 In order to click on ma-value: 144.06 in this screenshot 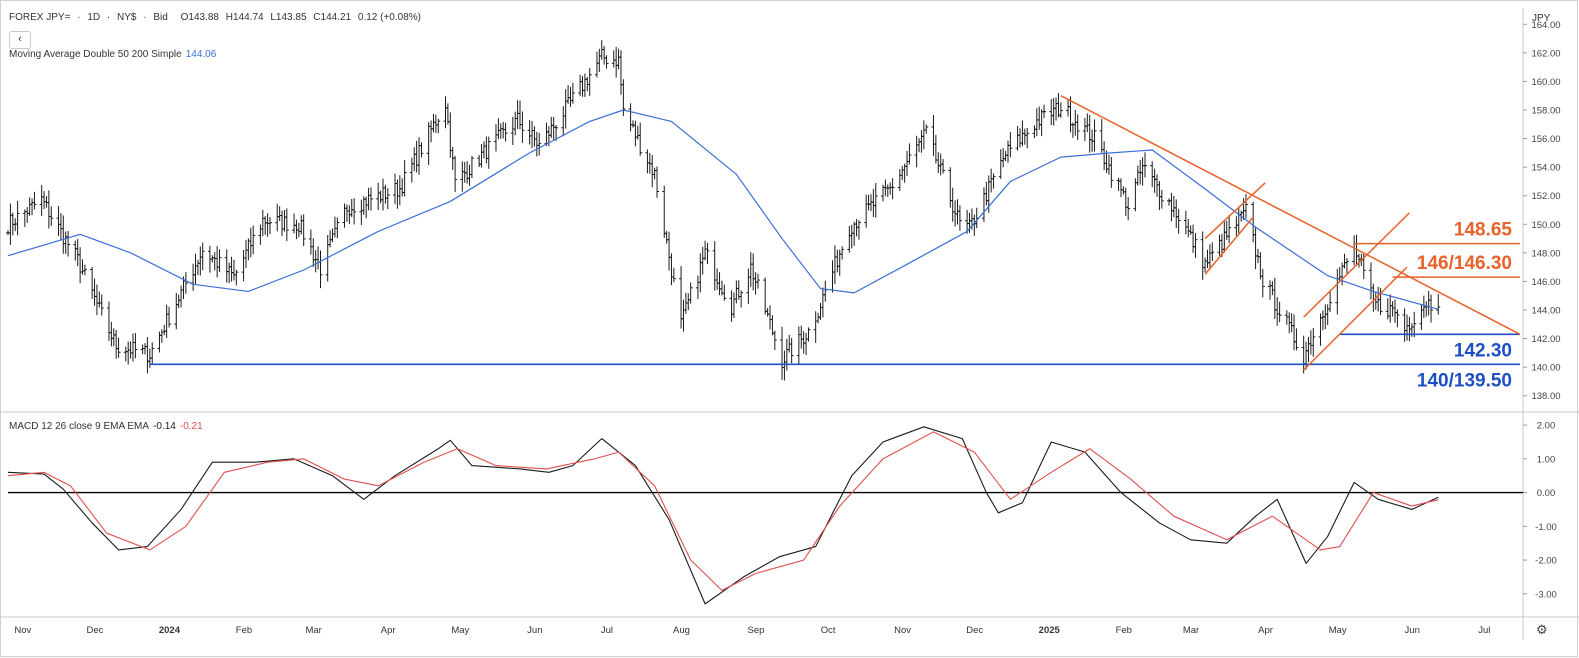, I will do `click(201, 54)`.